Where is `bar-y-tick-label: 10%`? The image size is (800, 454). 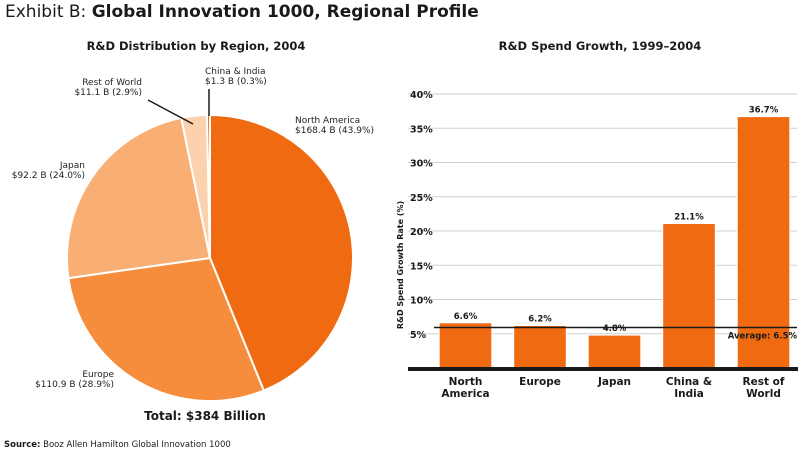 bar-y-tick-label: 10% is located at coordinates (421, 301).